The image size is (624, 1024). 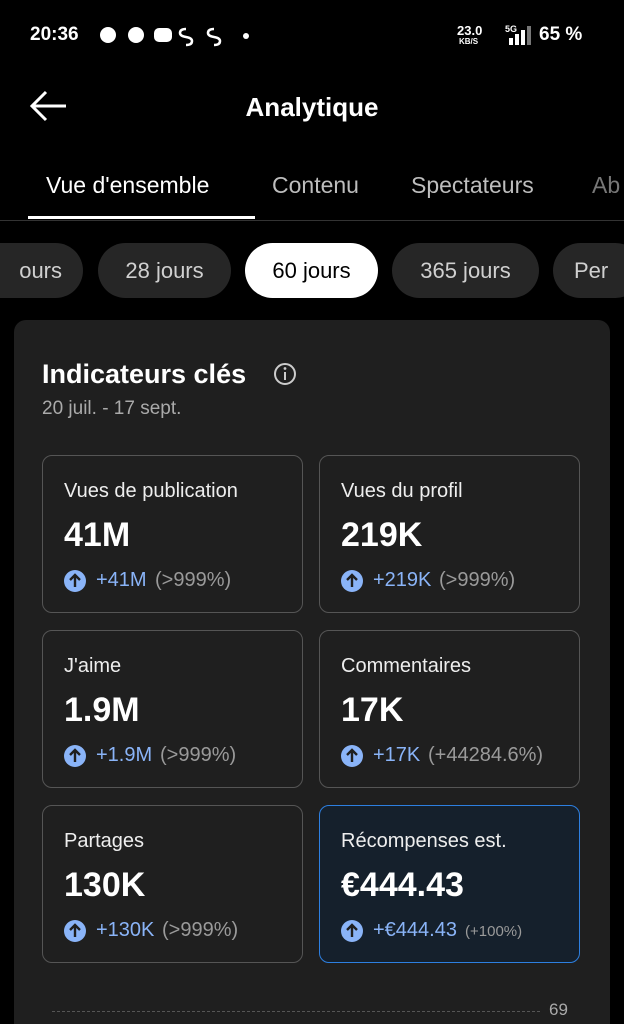 What do you see at coordinates (424, 841) in the screenshot?
I see `metric-label: Récompenses est.` at bounding box center [424, 841].